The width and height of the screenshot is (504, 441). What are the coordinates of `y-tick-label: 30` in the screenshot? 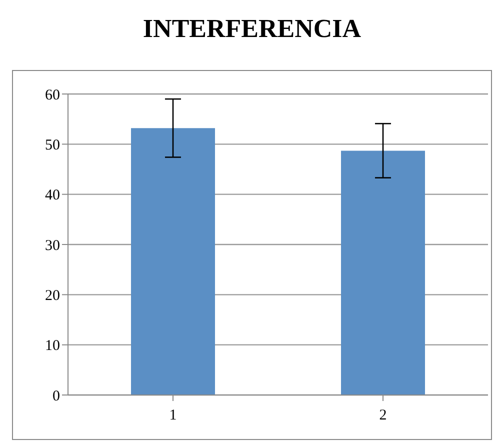 It's located at (52, 246).